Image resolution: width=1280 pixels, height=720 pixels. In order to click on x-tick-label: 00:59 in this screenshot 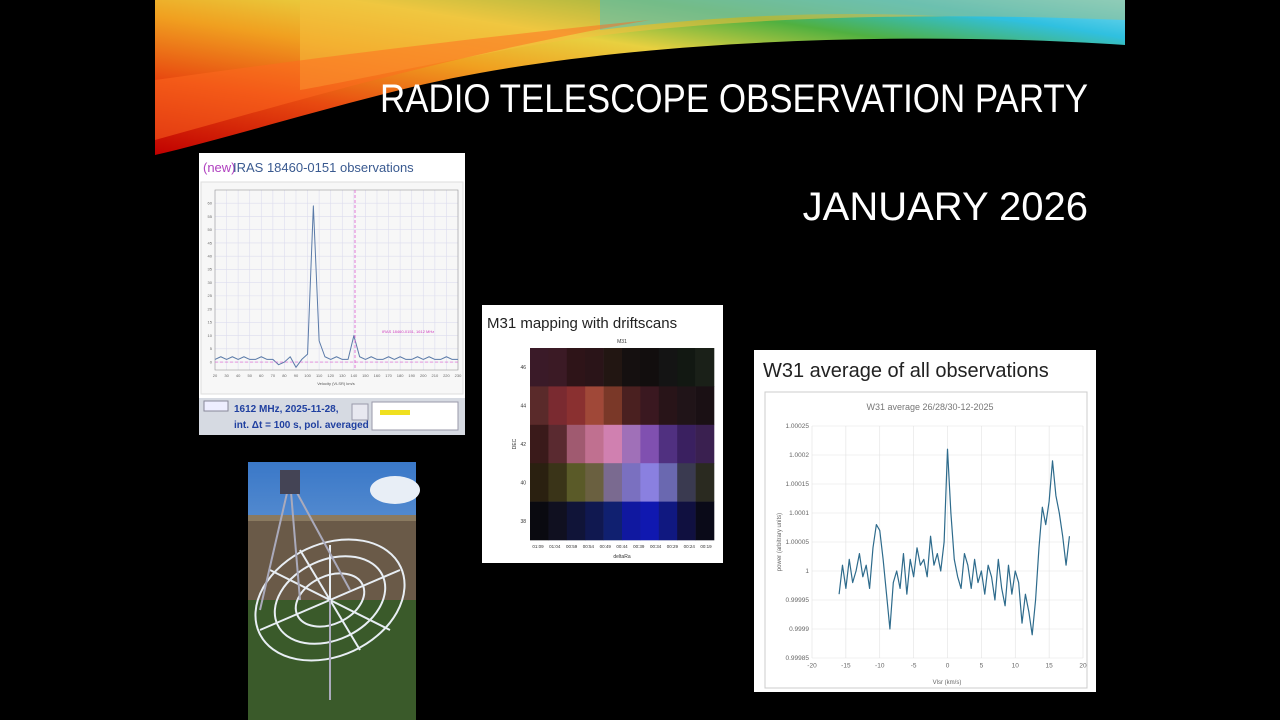, I will do `click(572, 546)`.